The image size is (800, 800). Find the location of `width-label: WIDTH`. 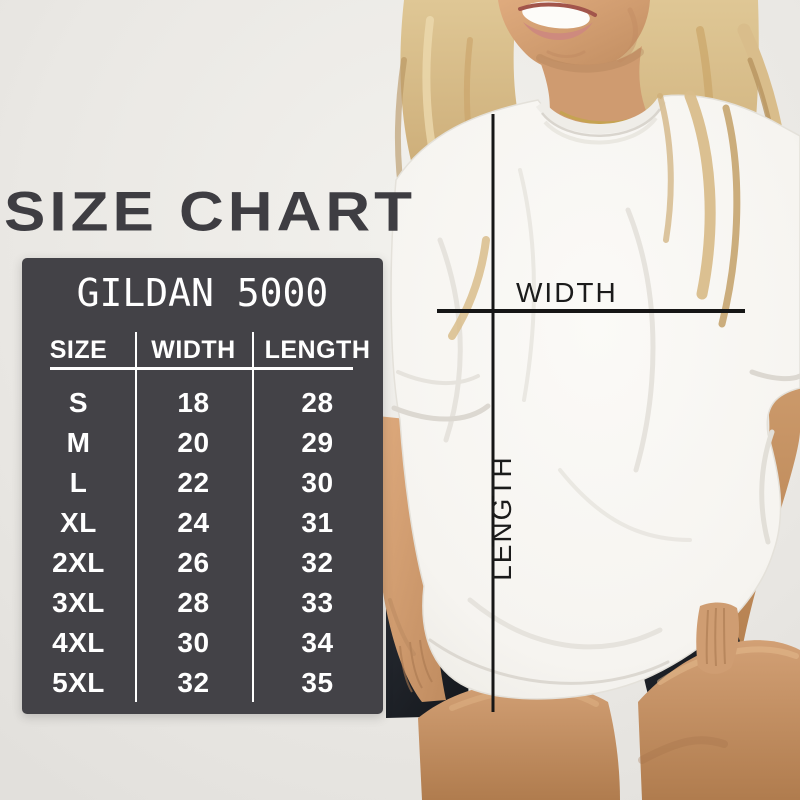

width-label: WIDTH is located at coordinates (567, 292).